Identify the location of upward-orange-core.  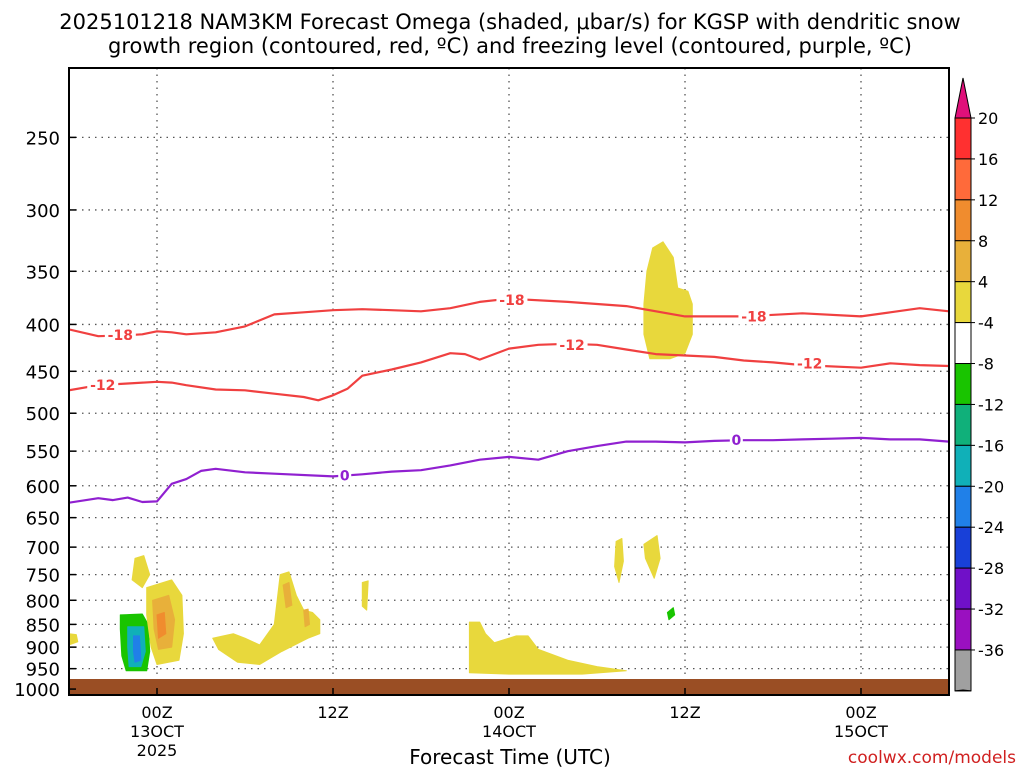
(161, 625).